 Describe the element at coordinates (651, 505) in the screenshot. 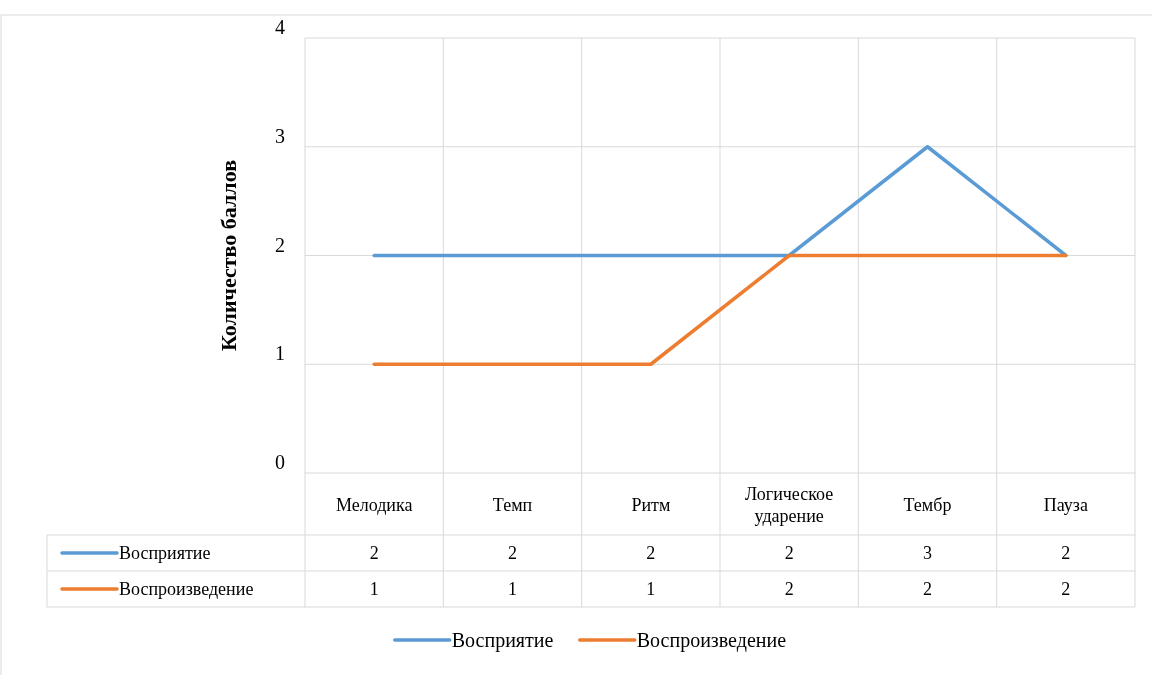

I see `x-tick-label: Ритм` at that location.